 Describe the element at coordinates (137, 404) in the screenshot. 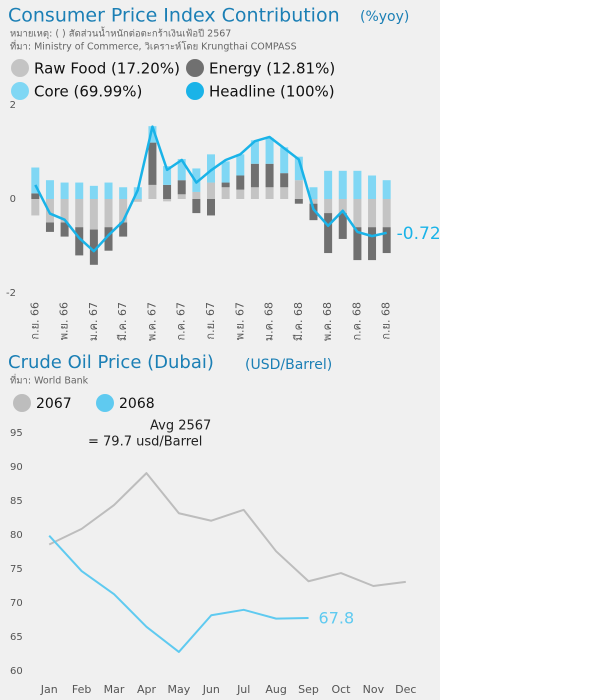

I see `legend-label: 2068` at that location.